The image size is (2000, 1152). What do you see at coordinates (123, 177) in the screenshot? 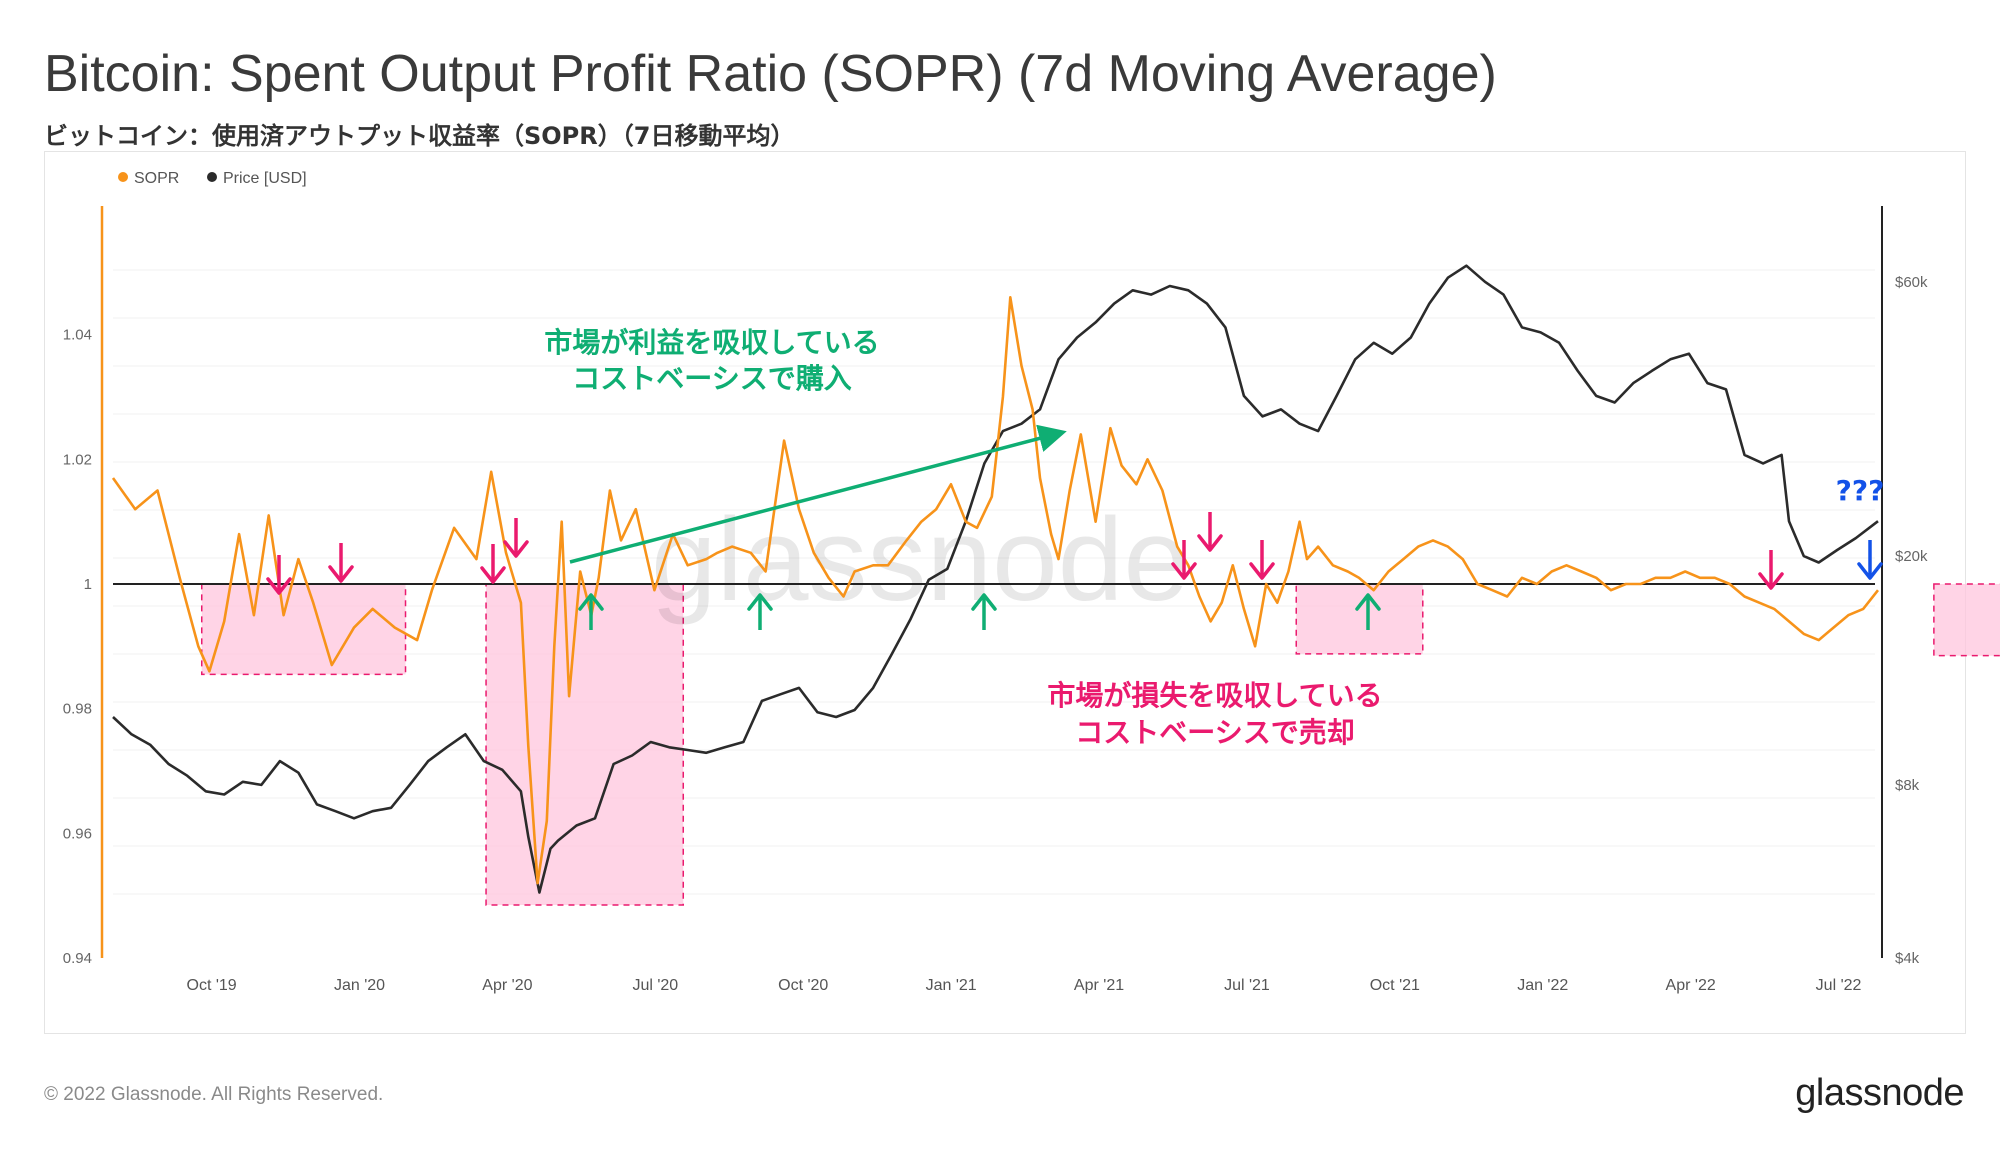
I see `legend-sopr-swatch` at bounding box center [123, 177].